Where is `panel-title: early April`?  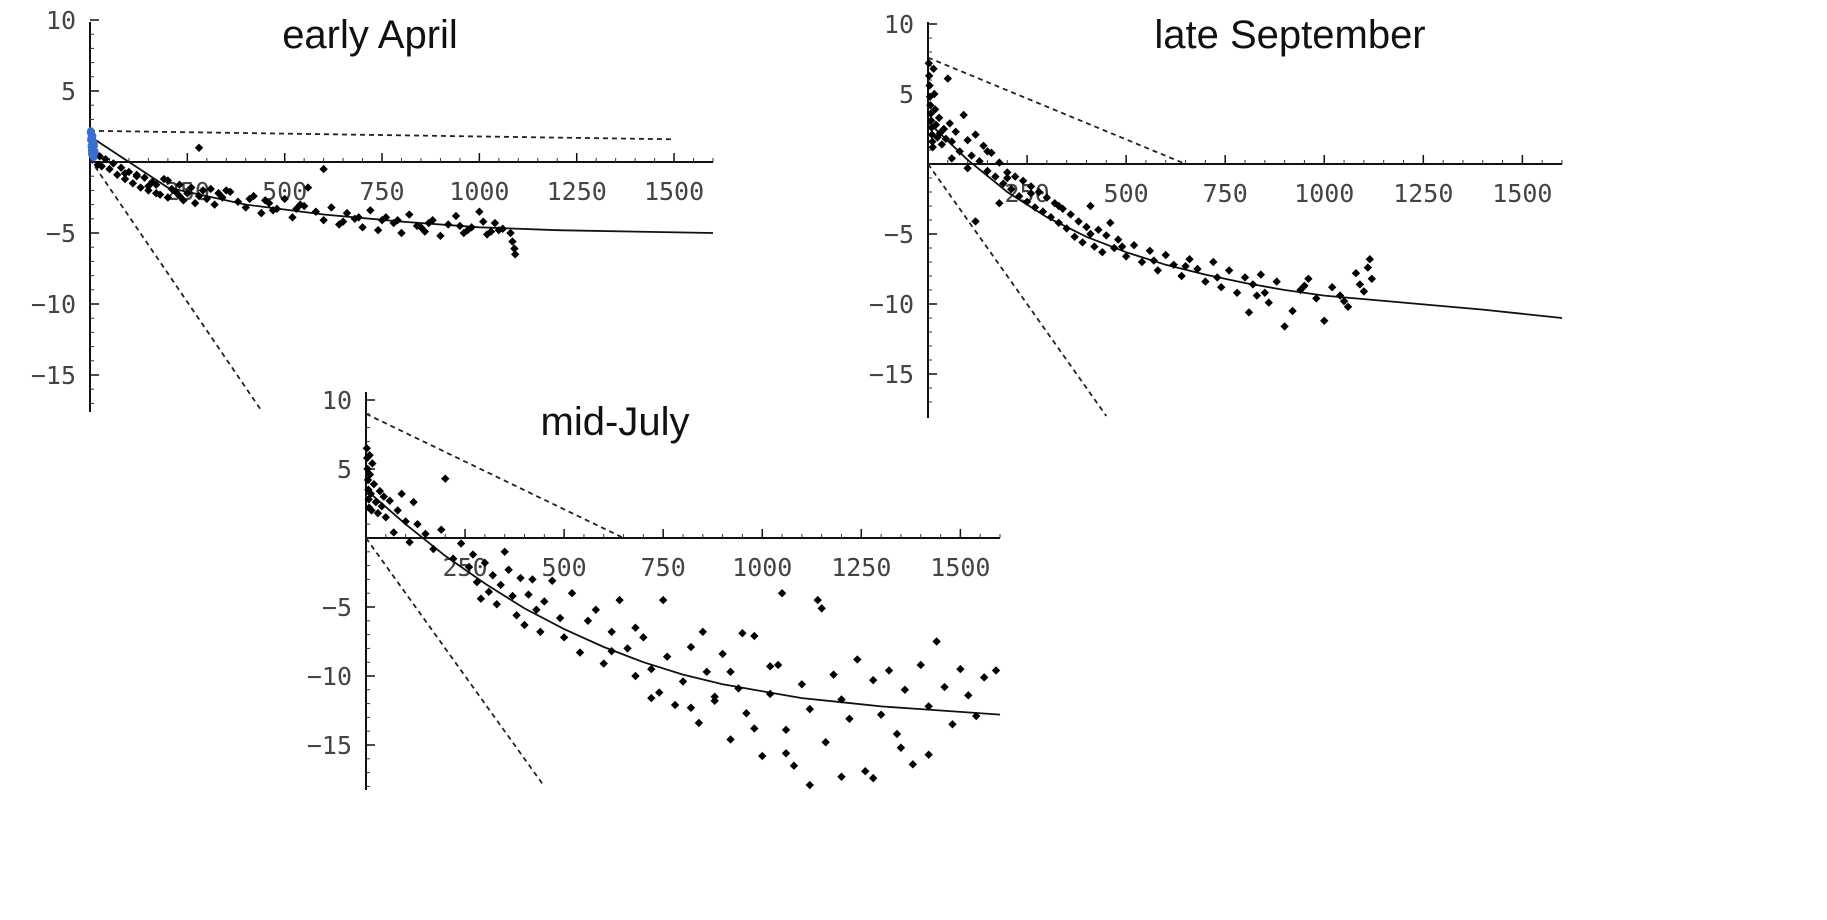 panel-title: early April is located at coordinates (370, 35).